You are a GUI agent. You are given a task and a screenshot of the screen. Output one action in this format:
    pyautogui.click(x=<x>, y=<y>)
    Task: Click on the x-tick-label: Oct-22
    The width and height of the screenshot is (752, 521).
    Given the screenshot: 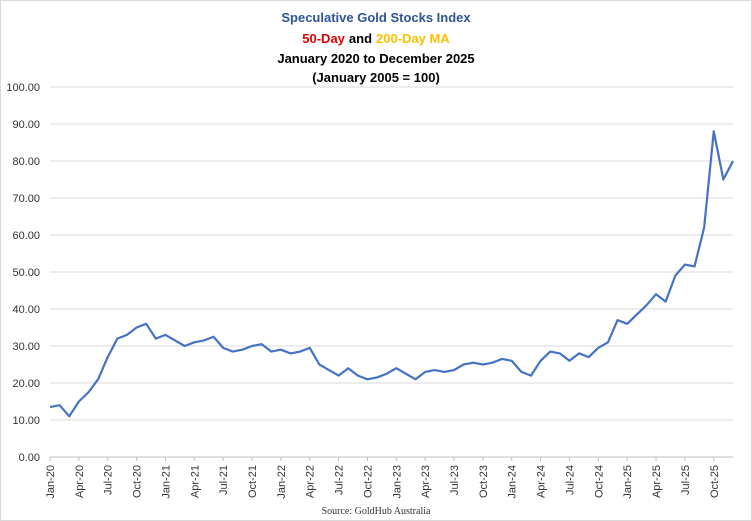 What is the action you would take?
    pyautogui.click(x=368, y=481)
    